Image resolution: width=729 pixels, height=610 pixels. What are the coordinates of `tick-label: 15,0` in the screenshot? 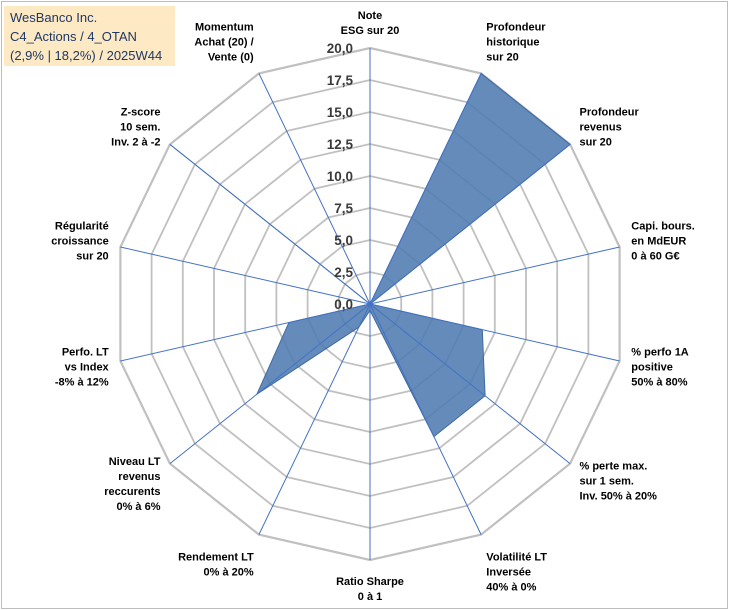 It's located at (340, 112).